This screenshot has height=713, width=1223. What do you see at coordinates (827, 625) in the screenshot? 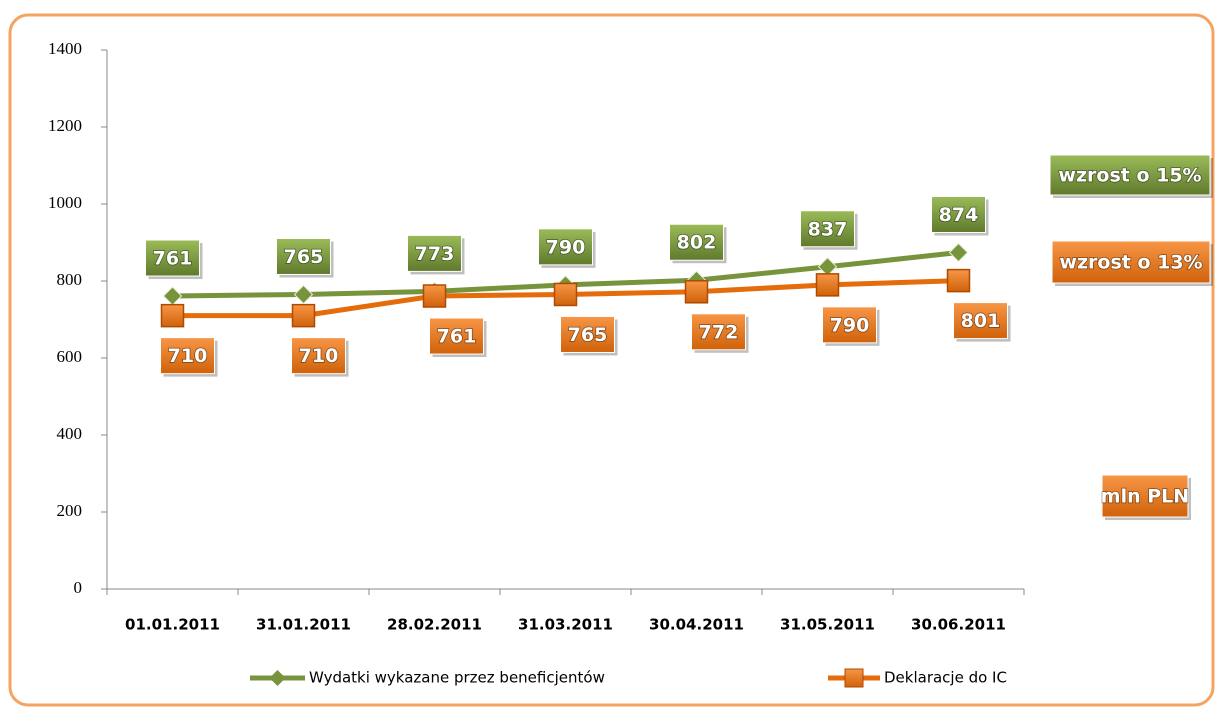
I see `x-tick-label: 31.05.2011` at bounding box center [827, 625].